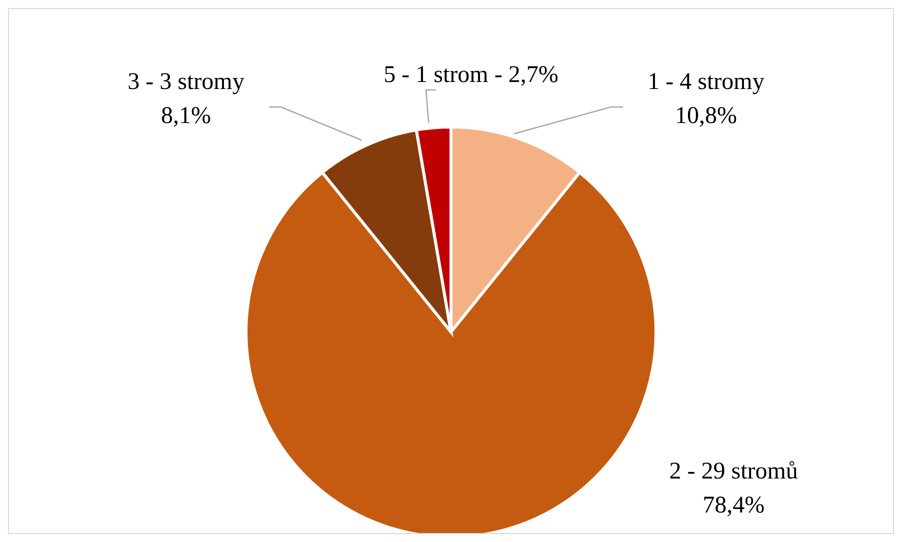 The image size is (902, 542). Describe the element at coordinates (186, 82) in the screenshot. I see `slice-label: 3 - 3 stromy` at that location.